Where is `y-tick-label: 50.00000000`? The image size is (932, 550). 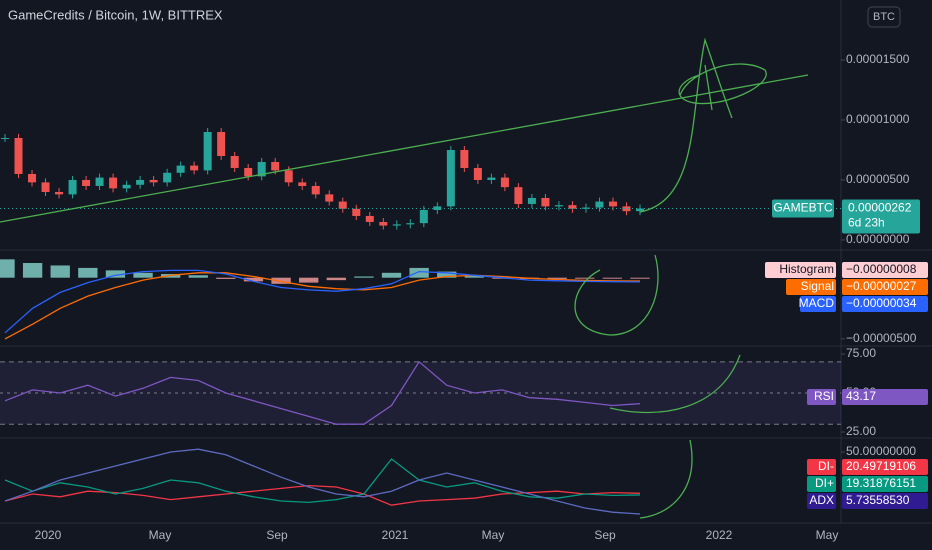 y-tick-label: 50.00000000 is located at coordinates (881, 451).